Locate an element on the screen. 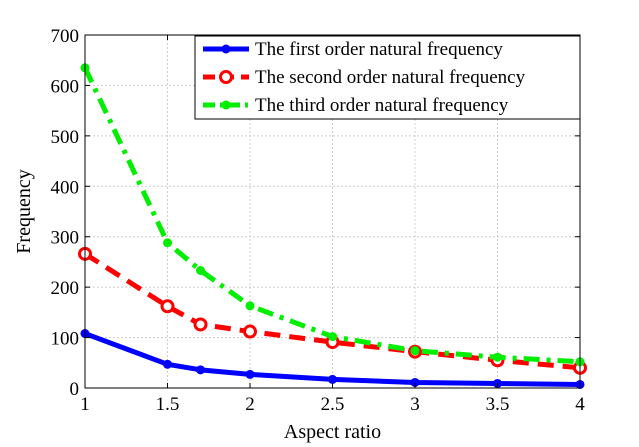 The height and width of the screenshot is (447, 639). y-tick-label: 400 is located at coordinates (65, 187).